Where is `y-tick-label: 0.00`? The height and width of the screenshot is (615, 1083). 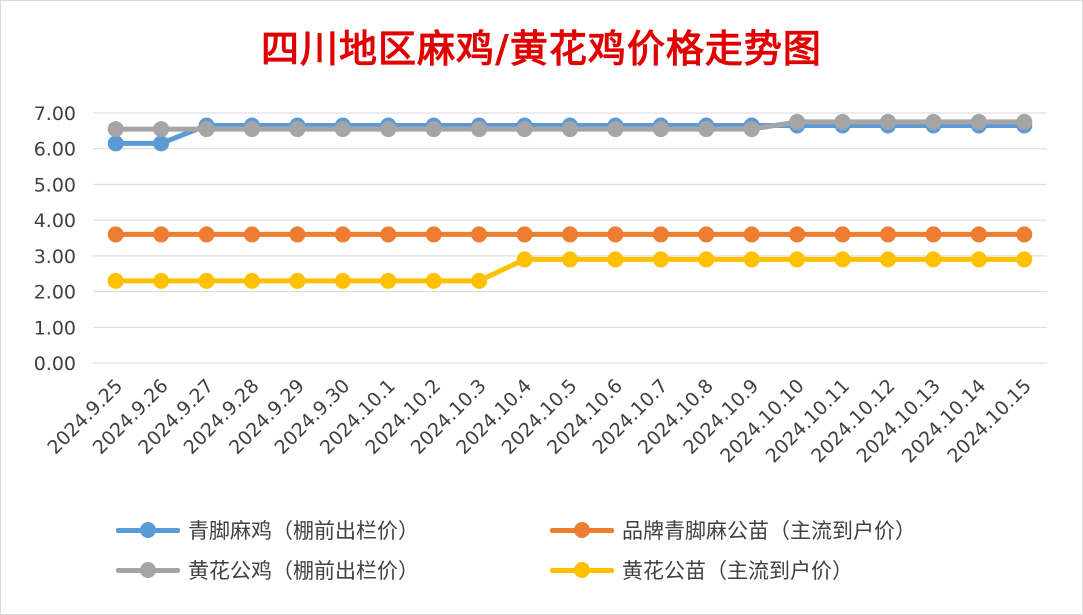
y-tick-label: 0.00 is located at coordinates (55, 364).